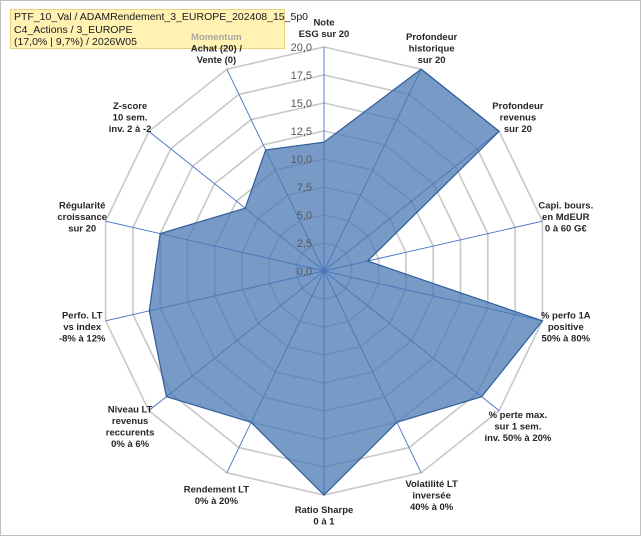  Describe the element at coordinates (565, 339) in the screenshot. I see `axis-label-4-line-2: 50% à 80%` at that location.